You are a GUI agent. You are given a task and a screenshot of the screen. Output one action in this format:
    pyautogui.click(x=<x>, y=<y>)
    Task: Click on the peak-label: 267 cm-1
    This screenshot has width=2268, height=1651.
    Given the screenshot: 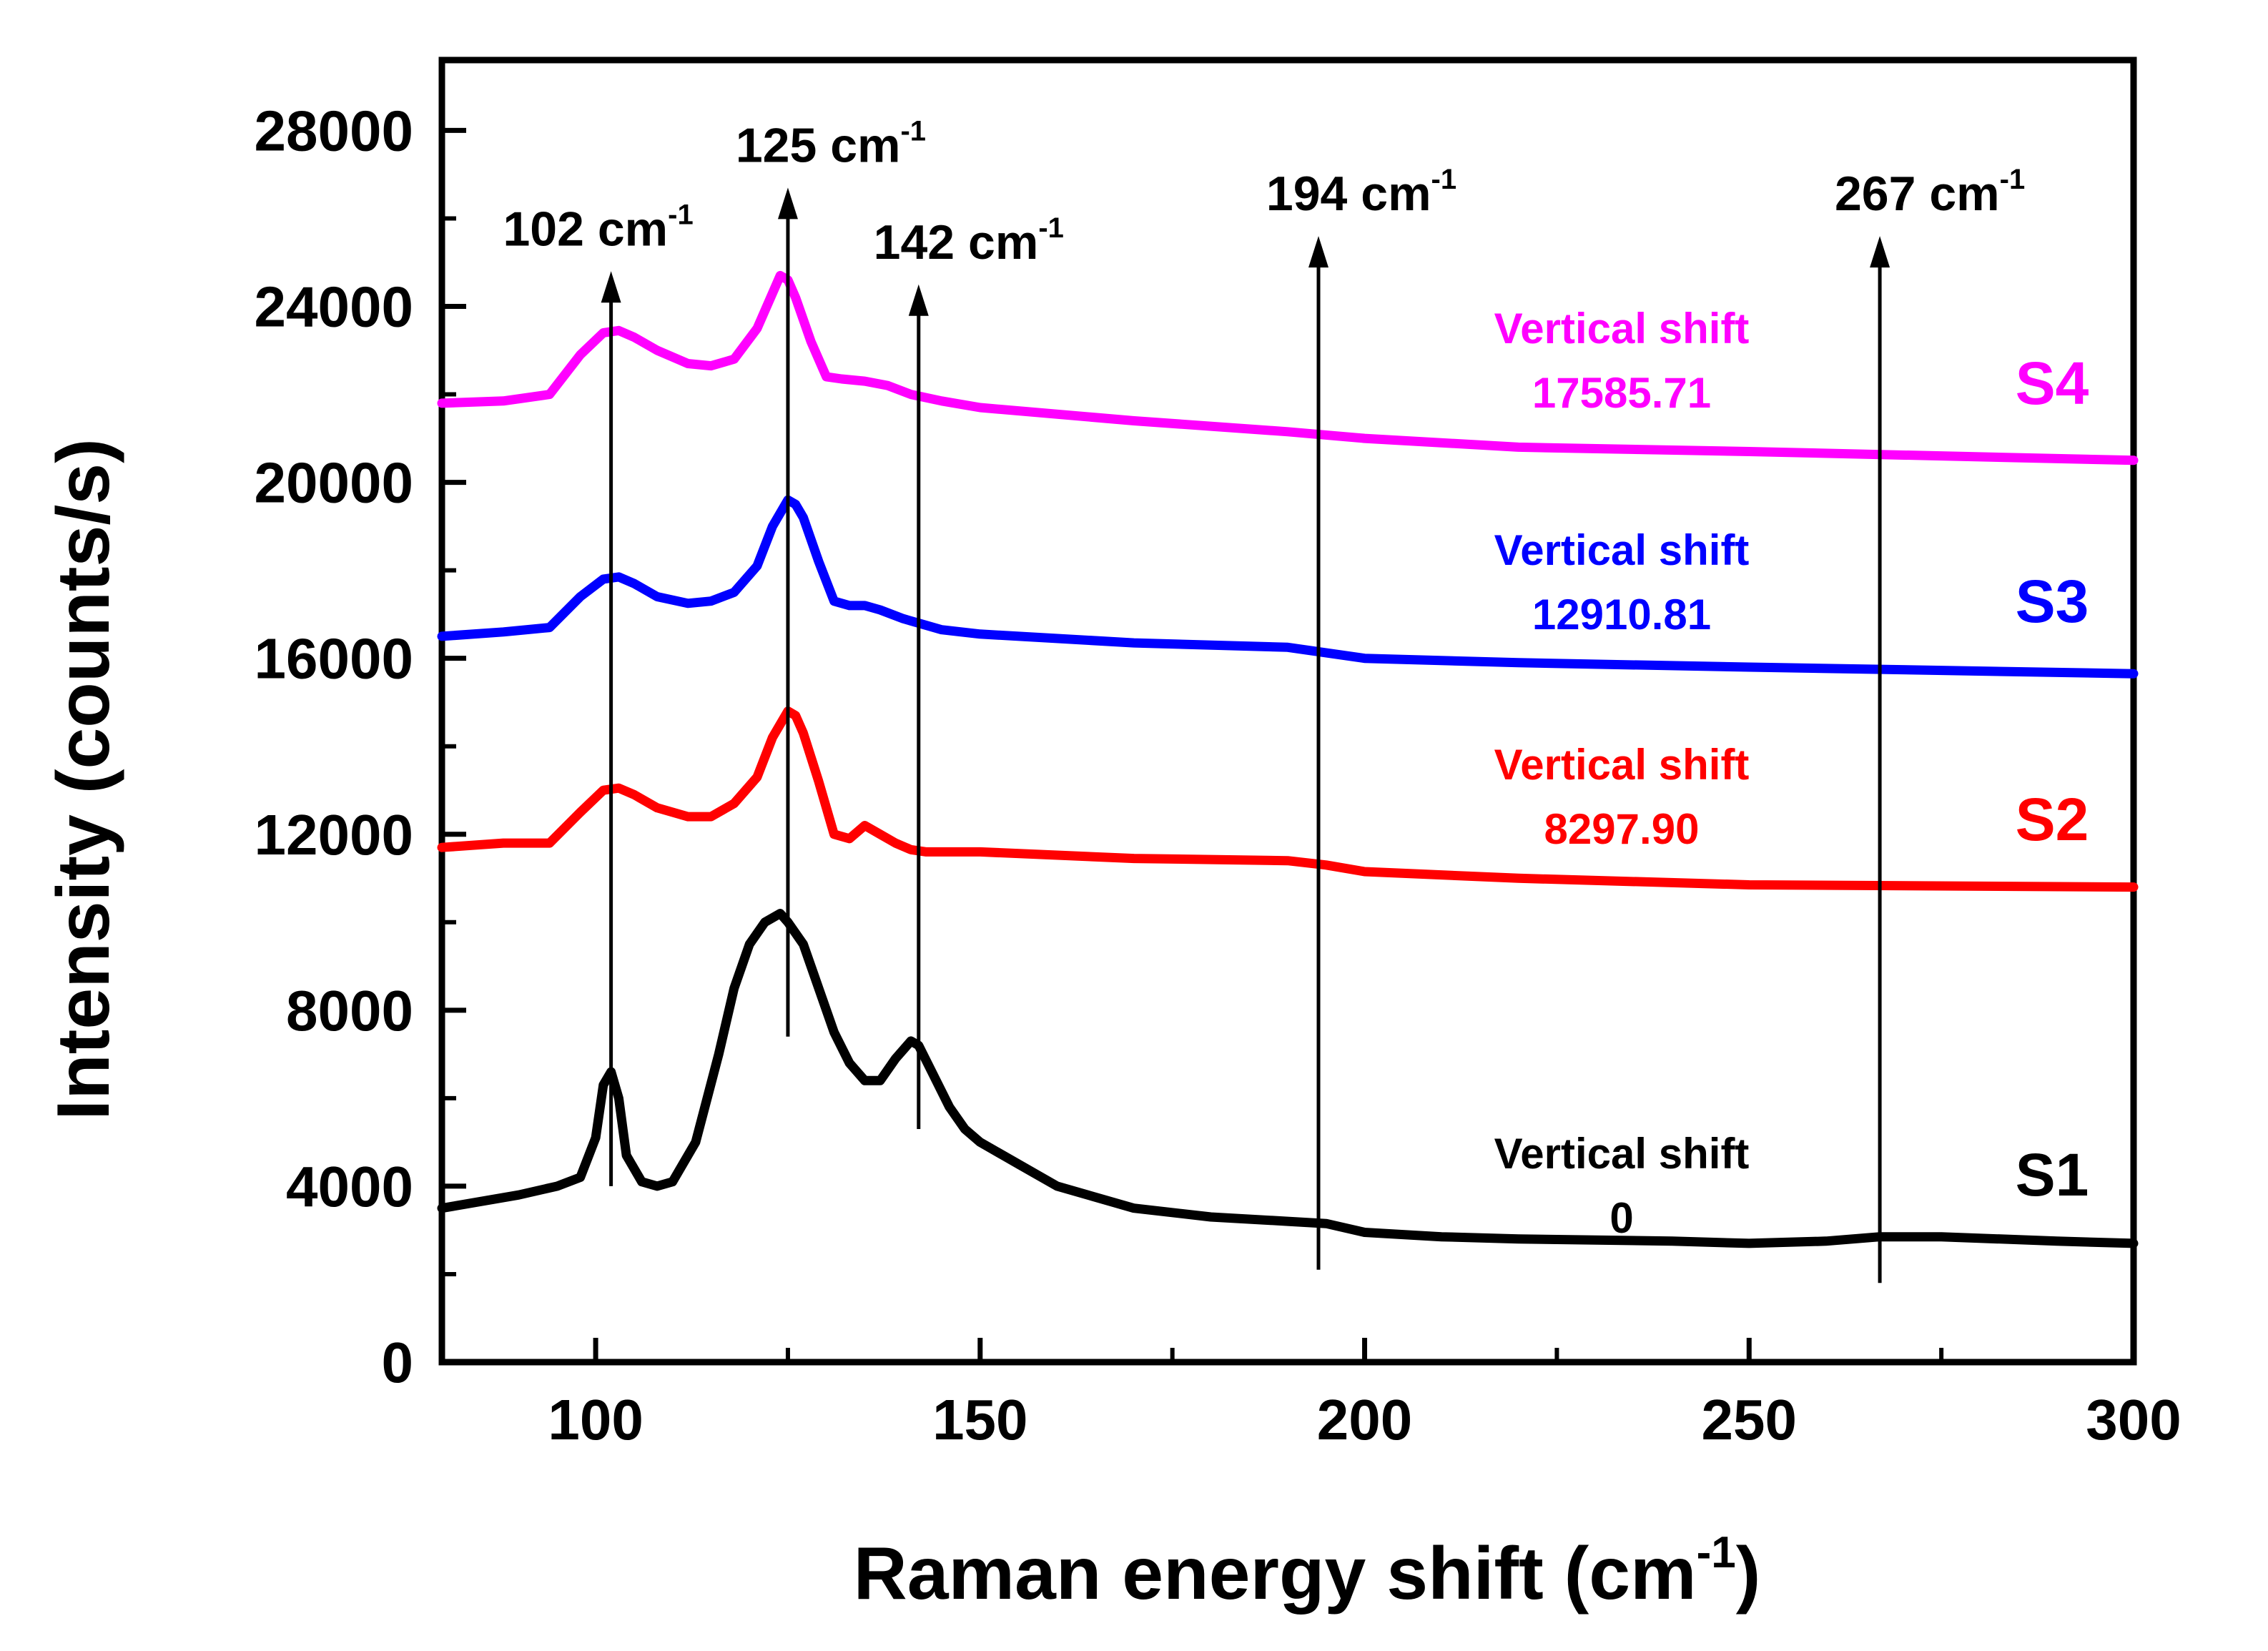 What is the action you would take?
    pyautogui.click(x=1930, y=192)
    